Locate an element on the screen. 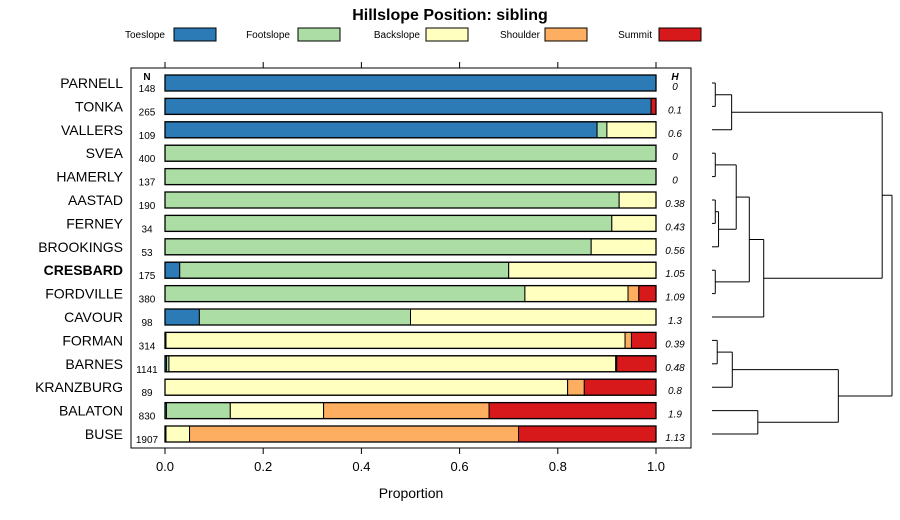 The image size is (900, 520). row-ferney: FERNEY 34 0.43 is located at coordinates (375, 224).